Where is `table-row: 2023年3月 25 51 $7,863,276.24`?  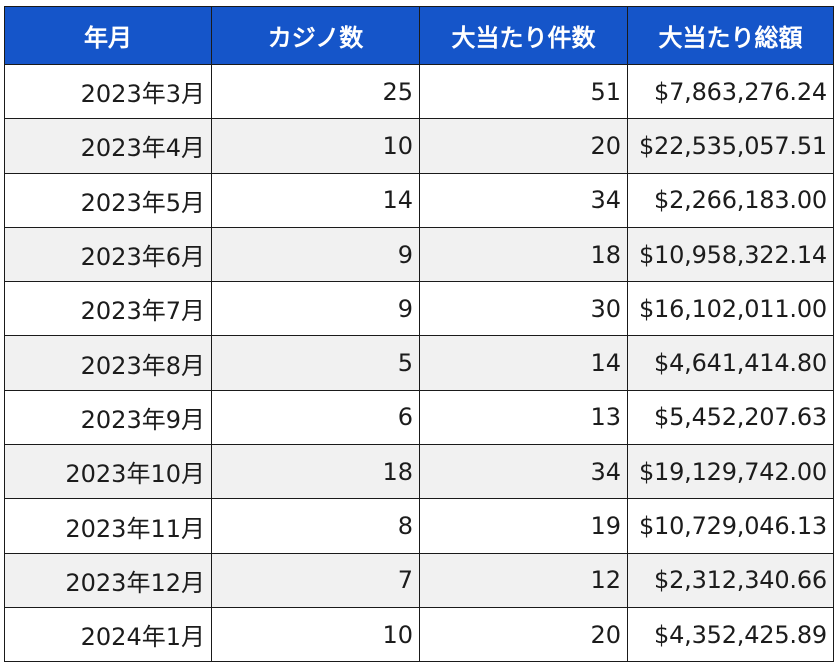 table-row: 2023年3月 25 51 $7,863,276.24 is located at coordinates (419, 91).